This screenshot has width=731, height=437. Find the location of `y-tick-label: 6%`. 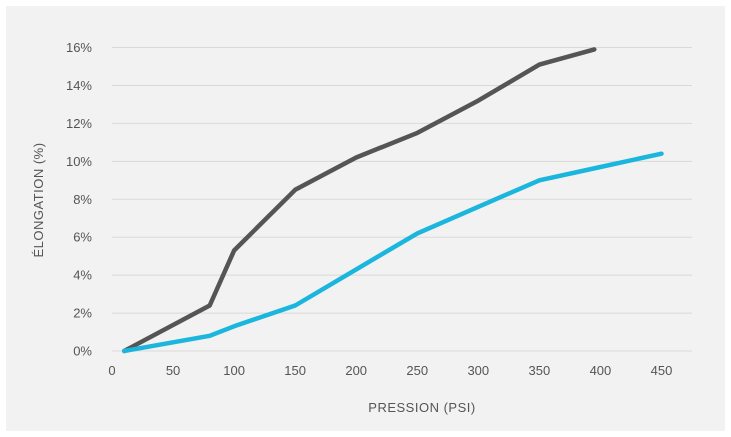

y-tick-label: 6% is located at coordinates (82, 237).